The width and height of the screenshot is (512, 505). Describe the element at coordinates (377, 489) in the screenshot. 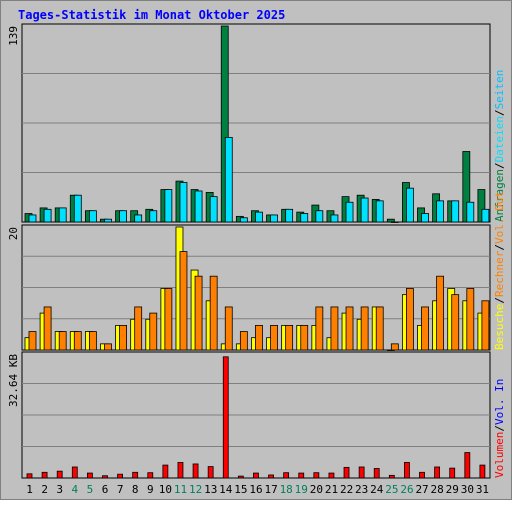

I see `x-tick-label-day-24: 24` at that location.